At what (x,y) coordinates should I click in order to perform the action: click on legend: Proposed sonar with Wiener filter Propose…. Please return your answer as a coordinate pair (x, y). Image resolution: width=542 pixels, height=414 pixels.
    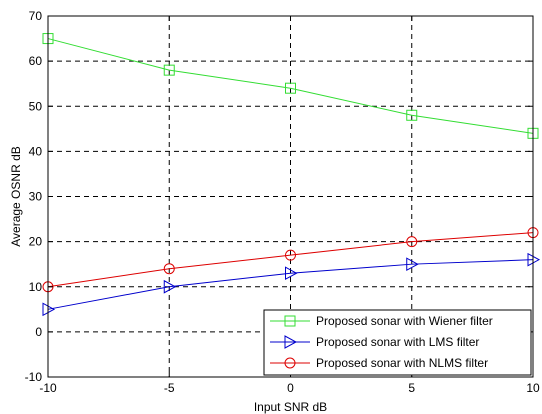
    Looking at the image, I should click on (397, 342).